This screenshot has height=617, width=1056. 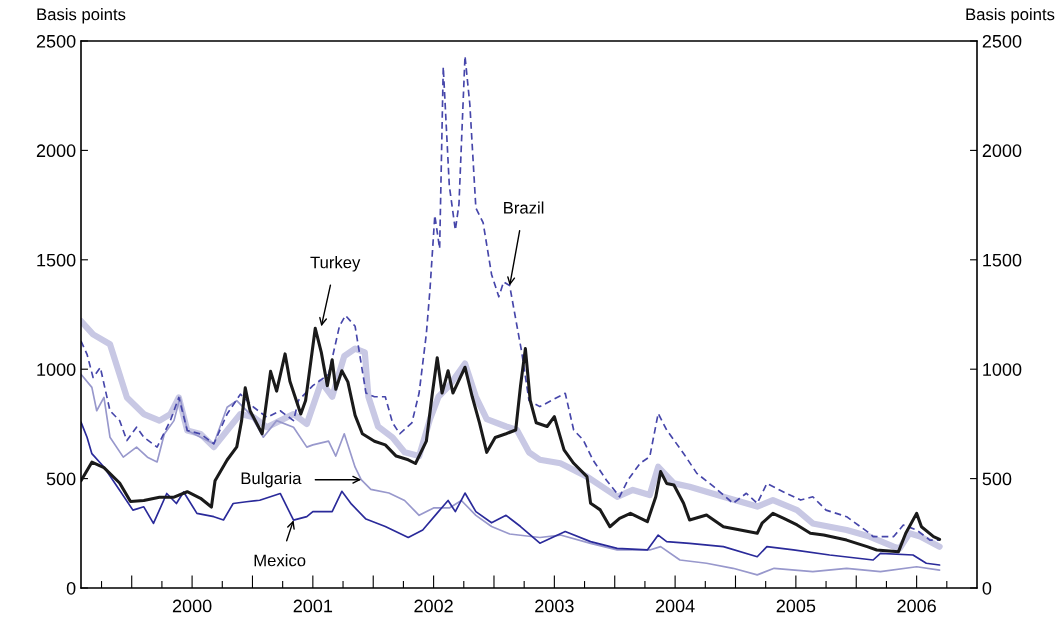 What do you see at coordinates (61, 479) in the screenshot?
I see `y-tick-label: 500` at bounding box center [61, 479].